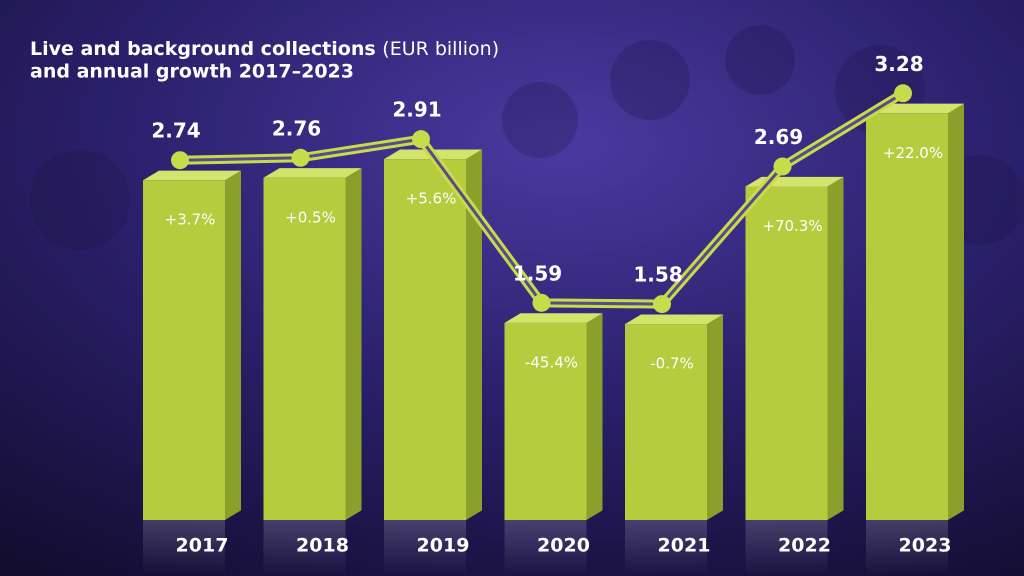  Describe the element at coordinates (443, 546) in the screenshot. I see `x-tick-label: 2019` at that location.